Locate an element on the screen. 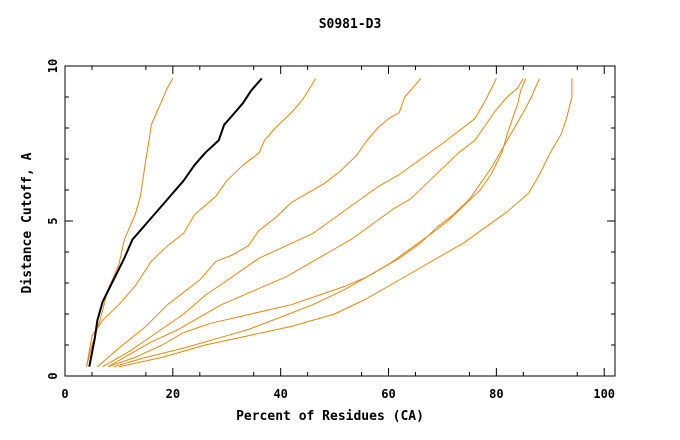 This screenshot has height=440, width=680. x-tick-label: 0 is located at coordinates (64, 394).